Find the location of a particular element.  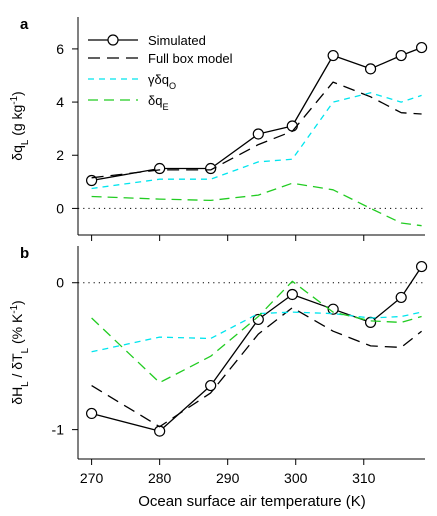

x-tick-label: 290 is located at coordinates (228, 478).